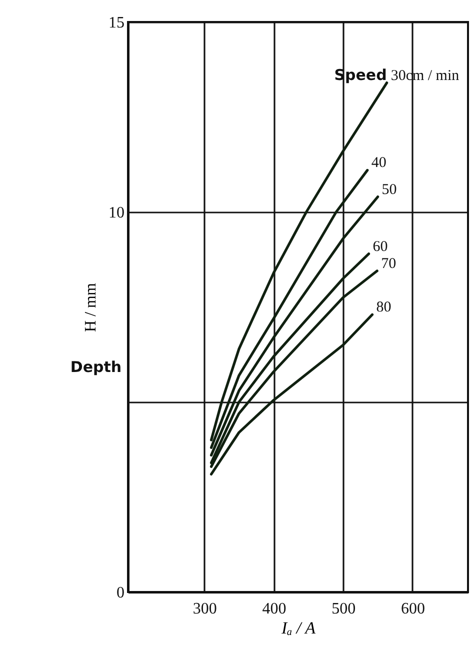 This screenshot has width=472, height=666. I want to click on x-tick-label: 400, so click(274, 609).